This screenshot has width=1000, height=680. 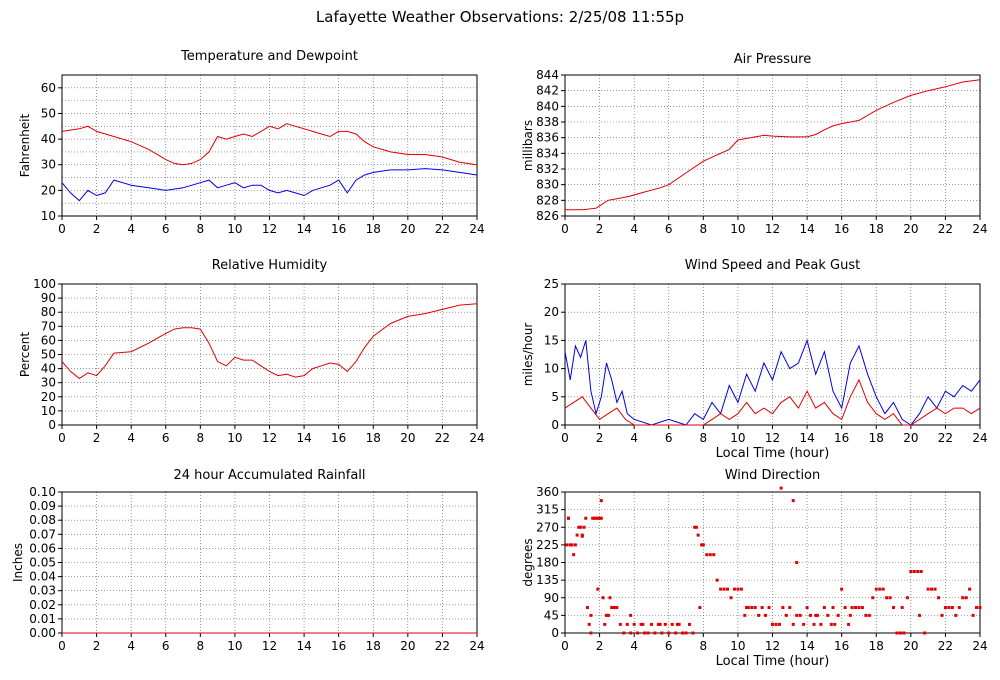 I want to click on wind-speed-xtick-label: 16, so click(x=841, y=438).